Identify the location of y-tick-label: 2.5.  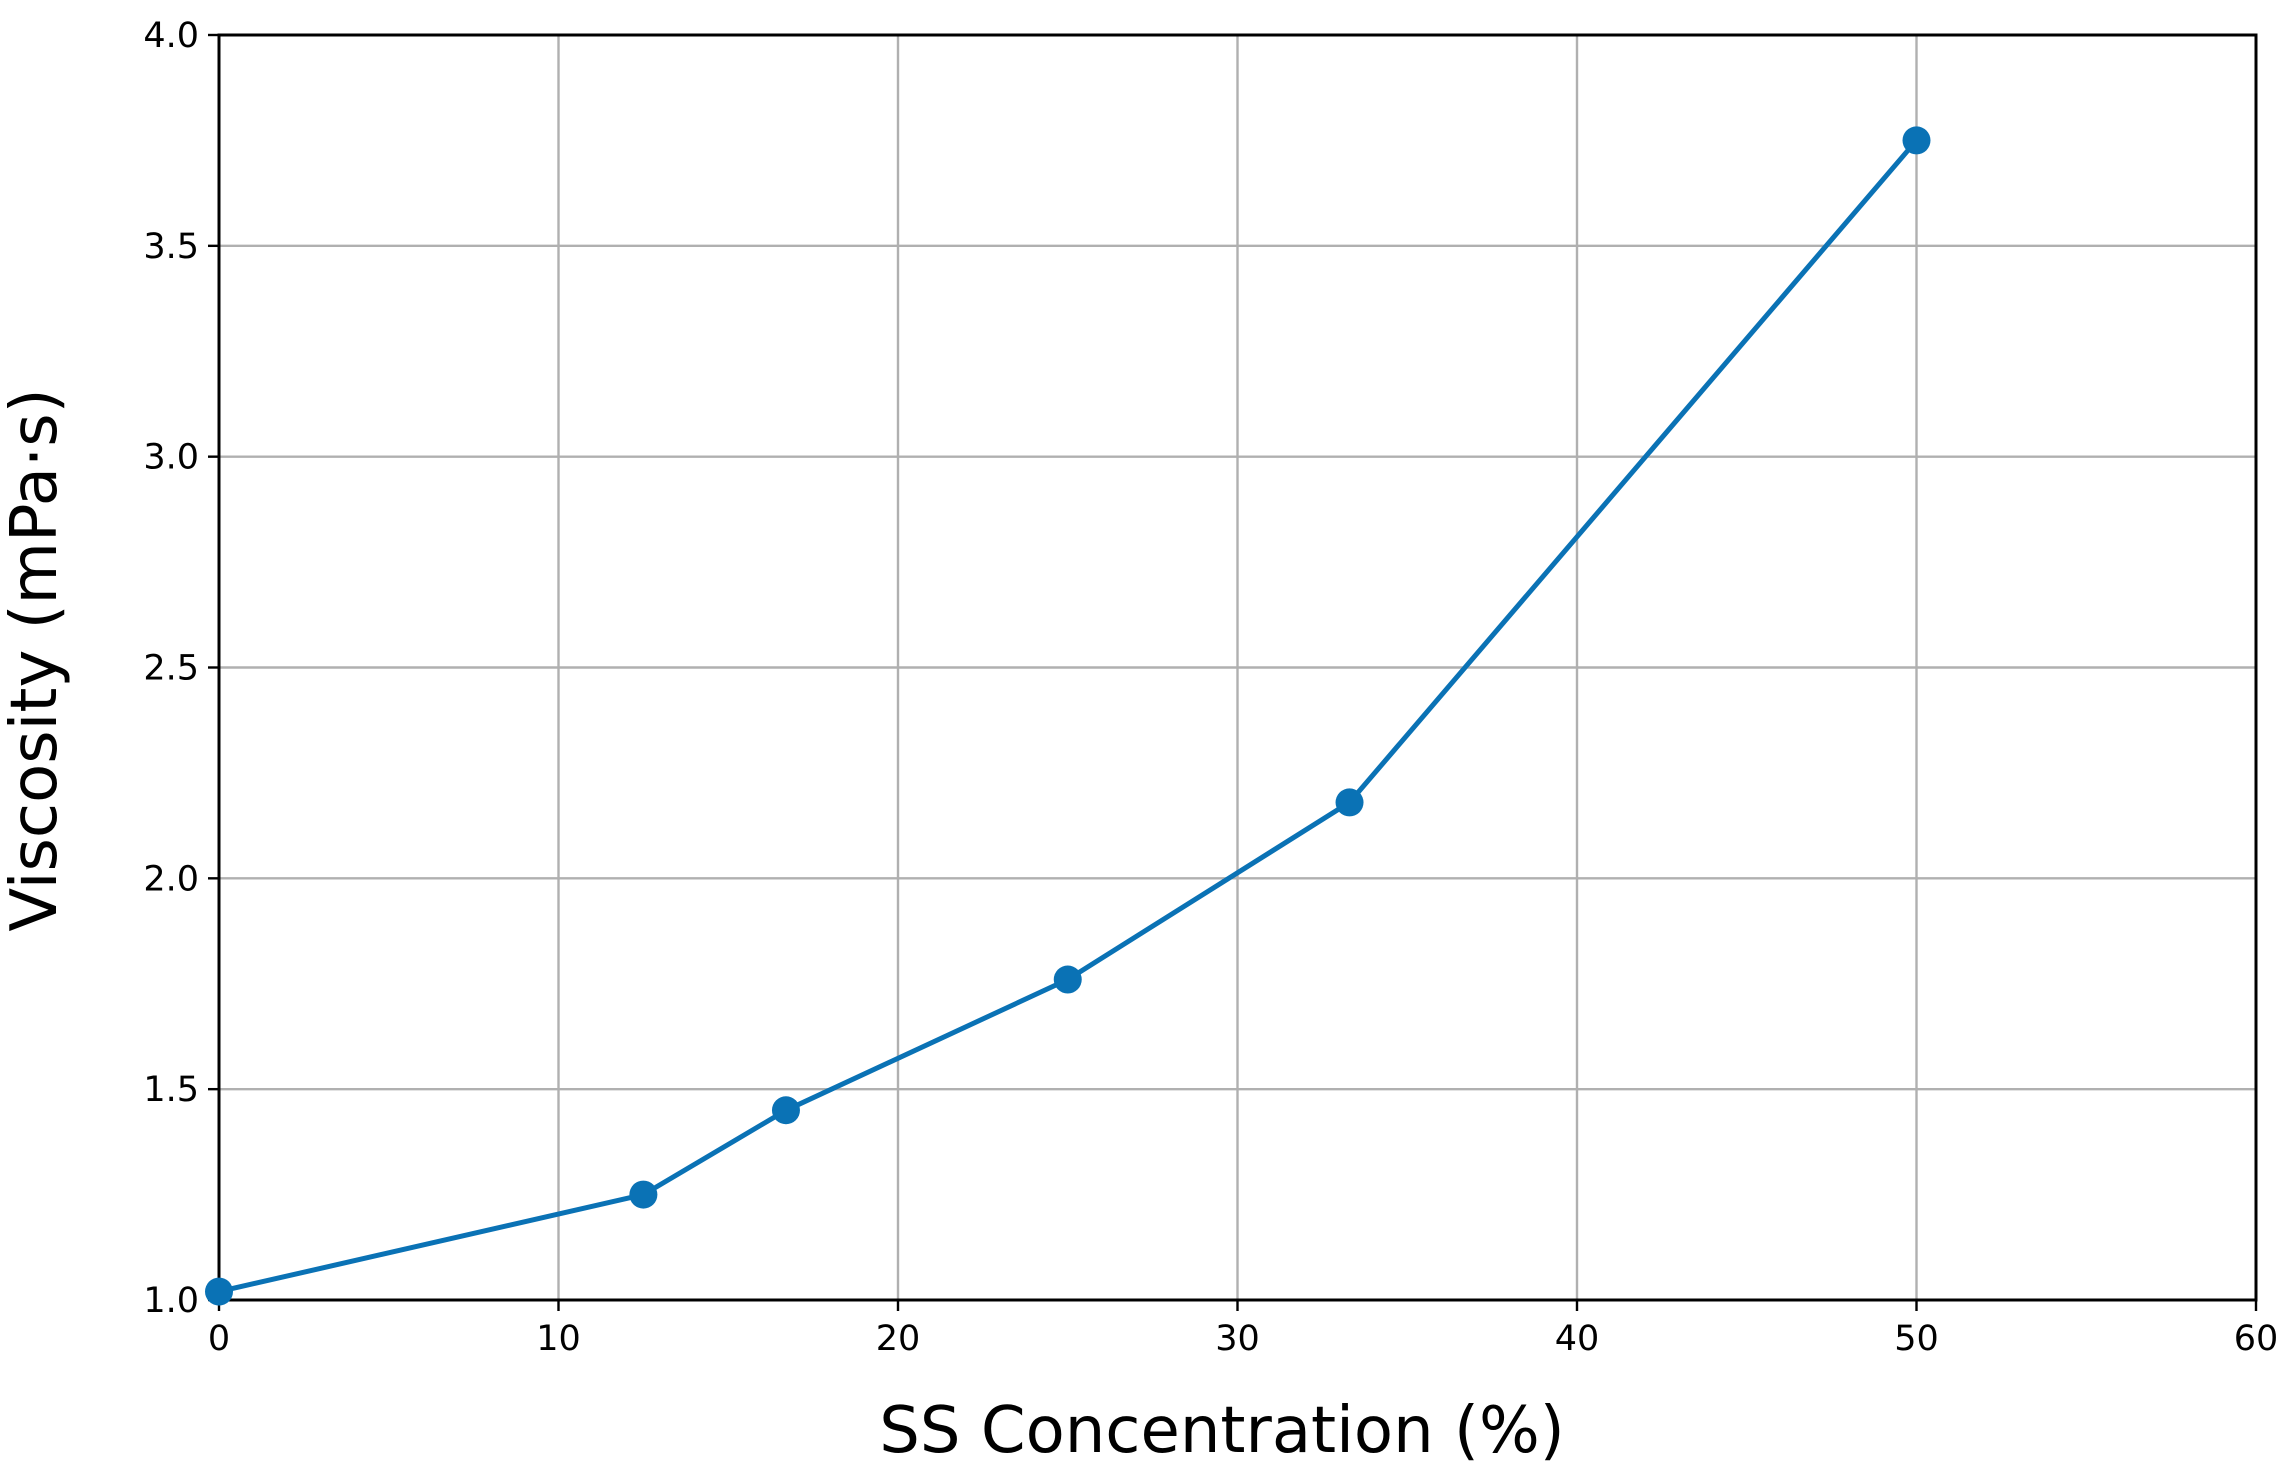
(171, 669).